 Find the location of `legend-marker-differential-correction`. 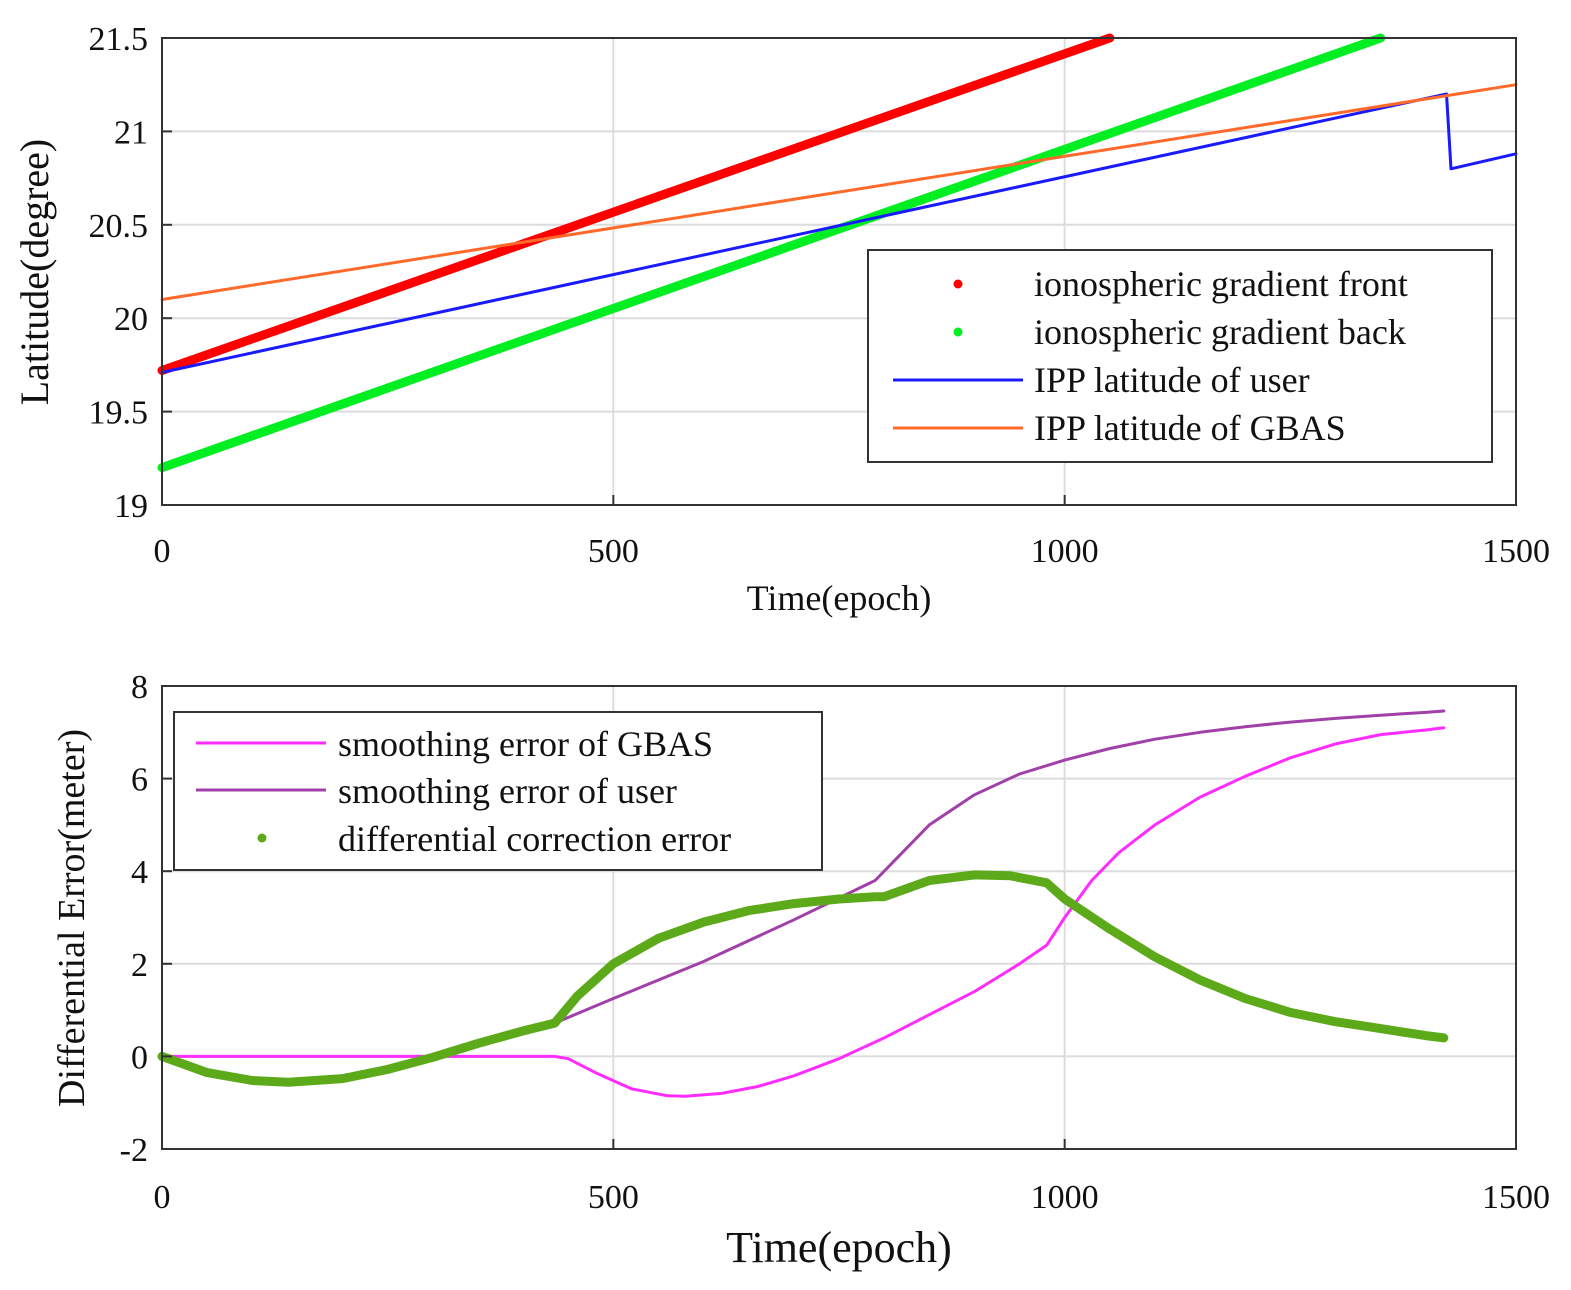

legend-marker-differential-correction is located at coordinates (262, 838).